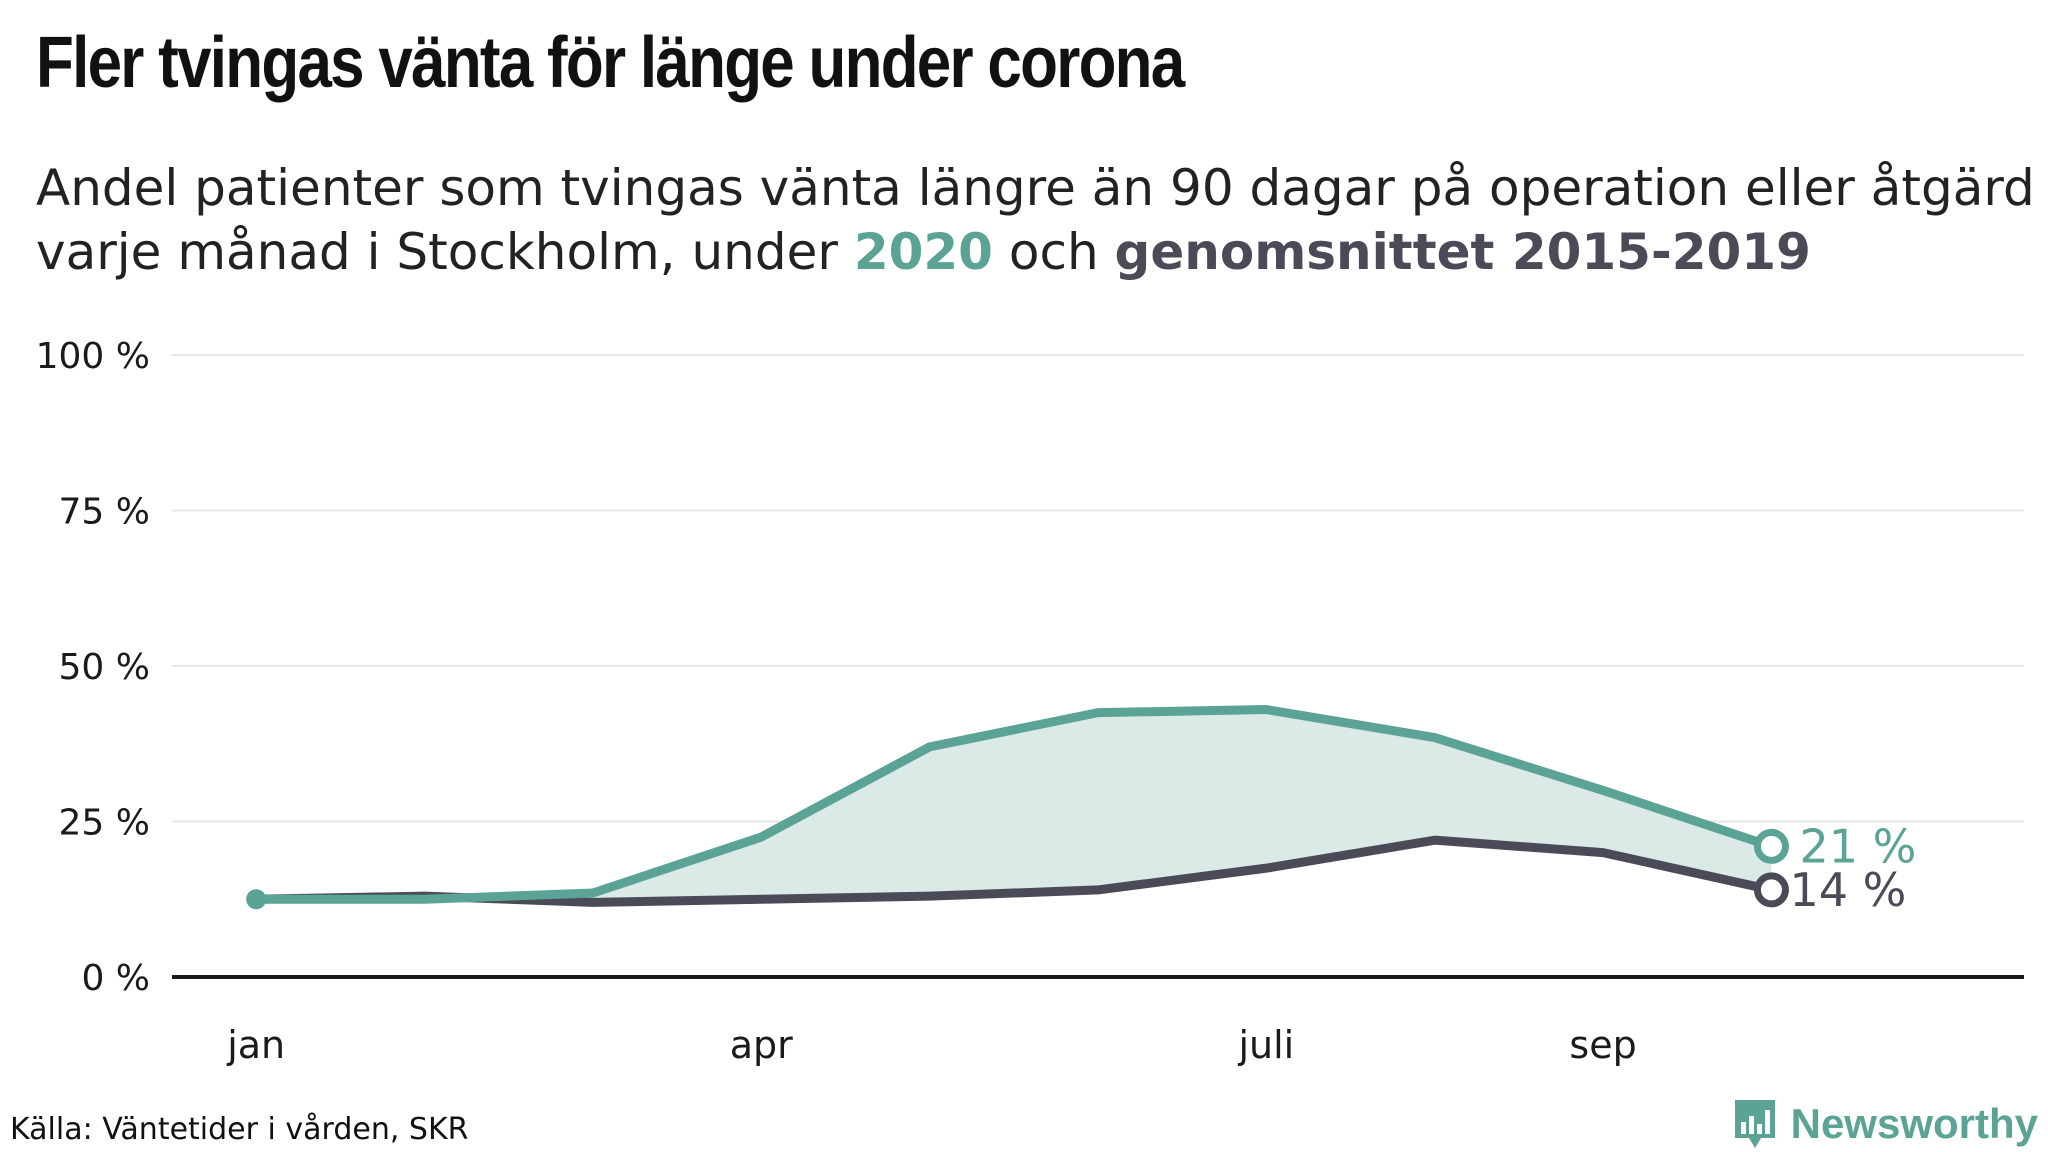 The image size is (2048, 1152). I want to click on area-between-series, so click(1014, 806).